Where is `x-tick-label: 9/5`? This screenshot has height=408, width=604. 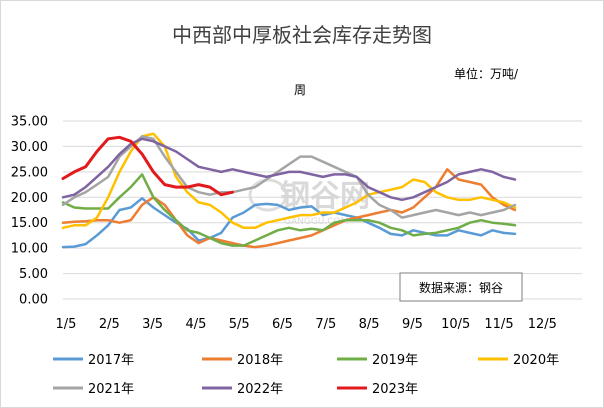 x-tick-label: 9/5 is located at coordinates (412, 324).